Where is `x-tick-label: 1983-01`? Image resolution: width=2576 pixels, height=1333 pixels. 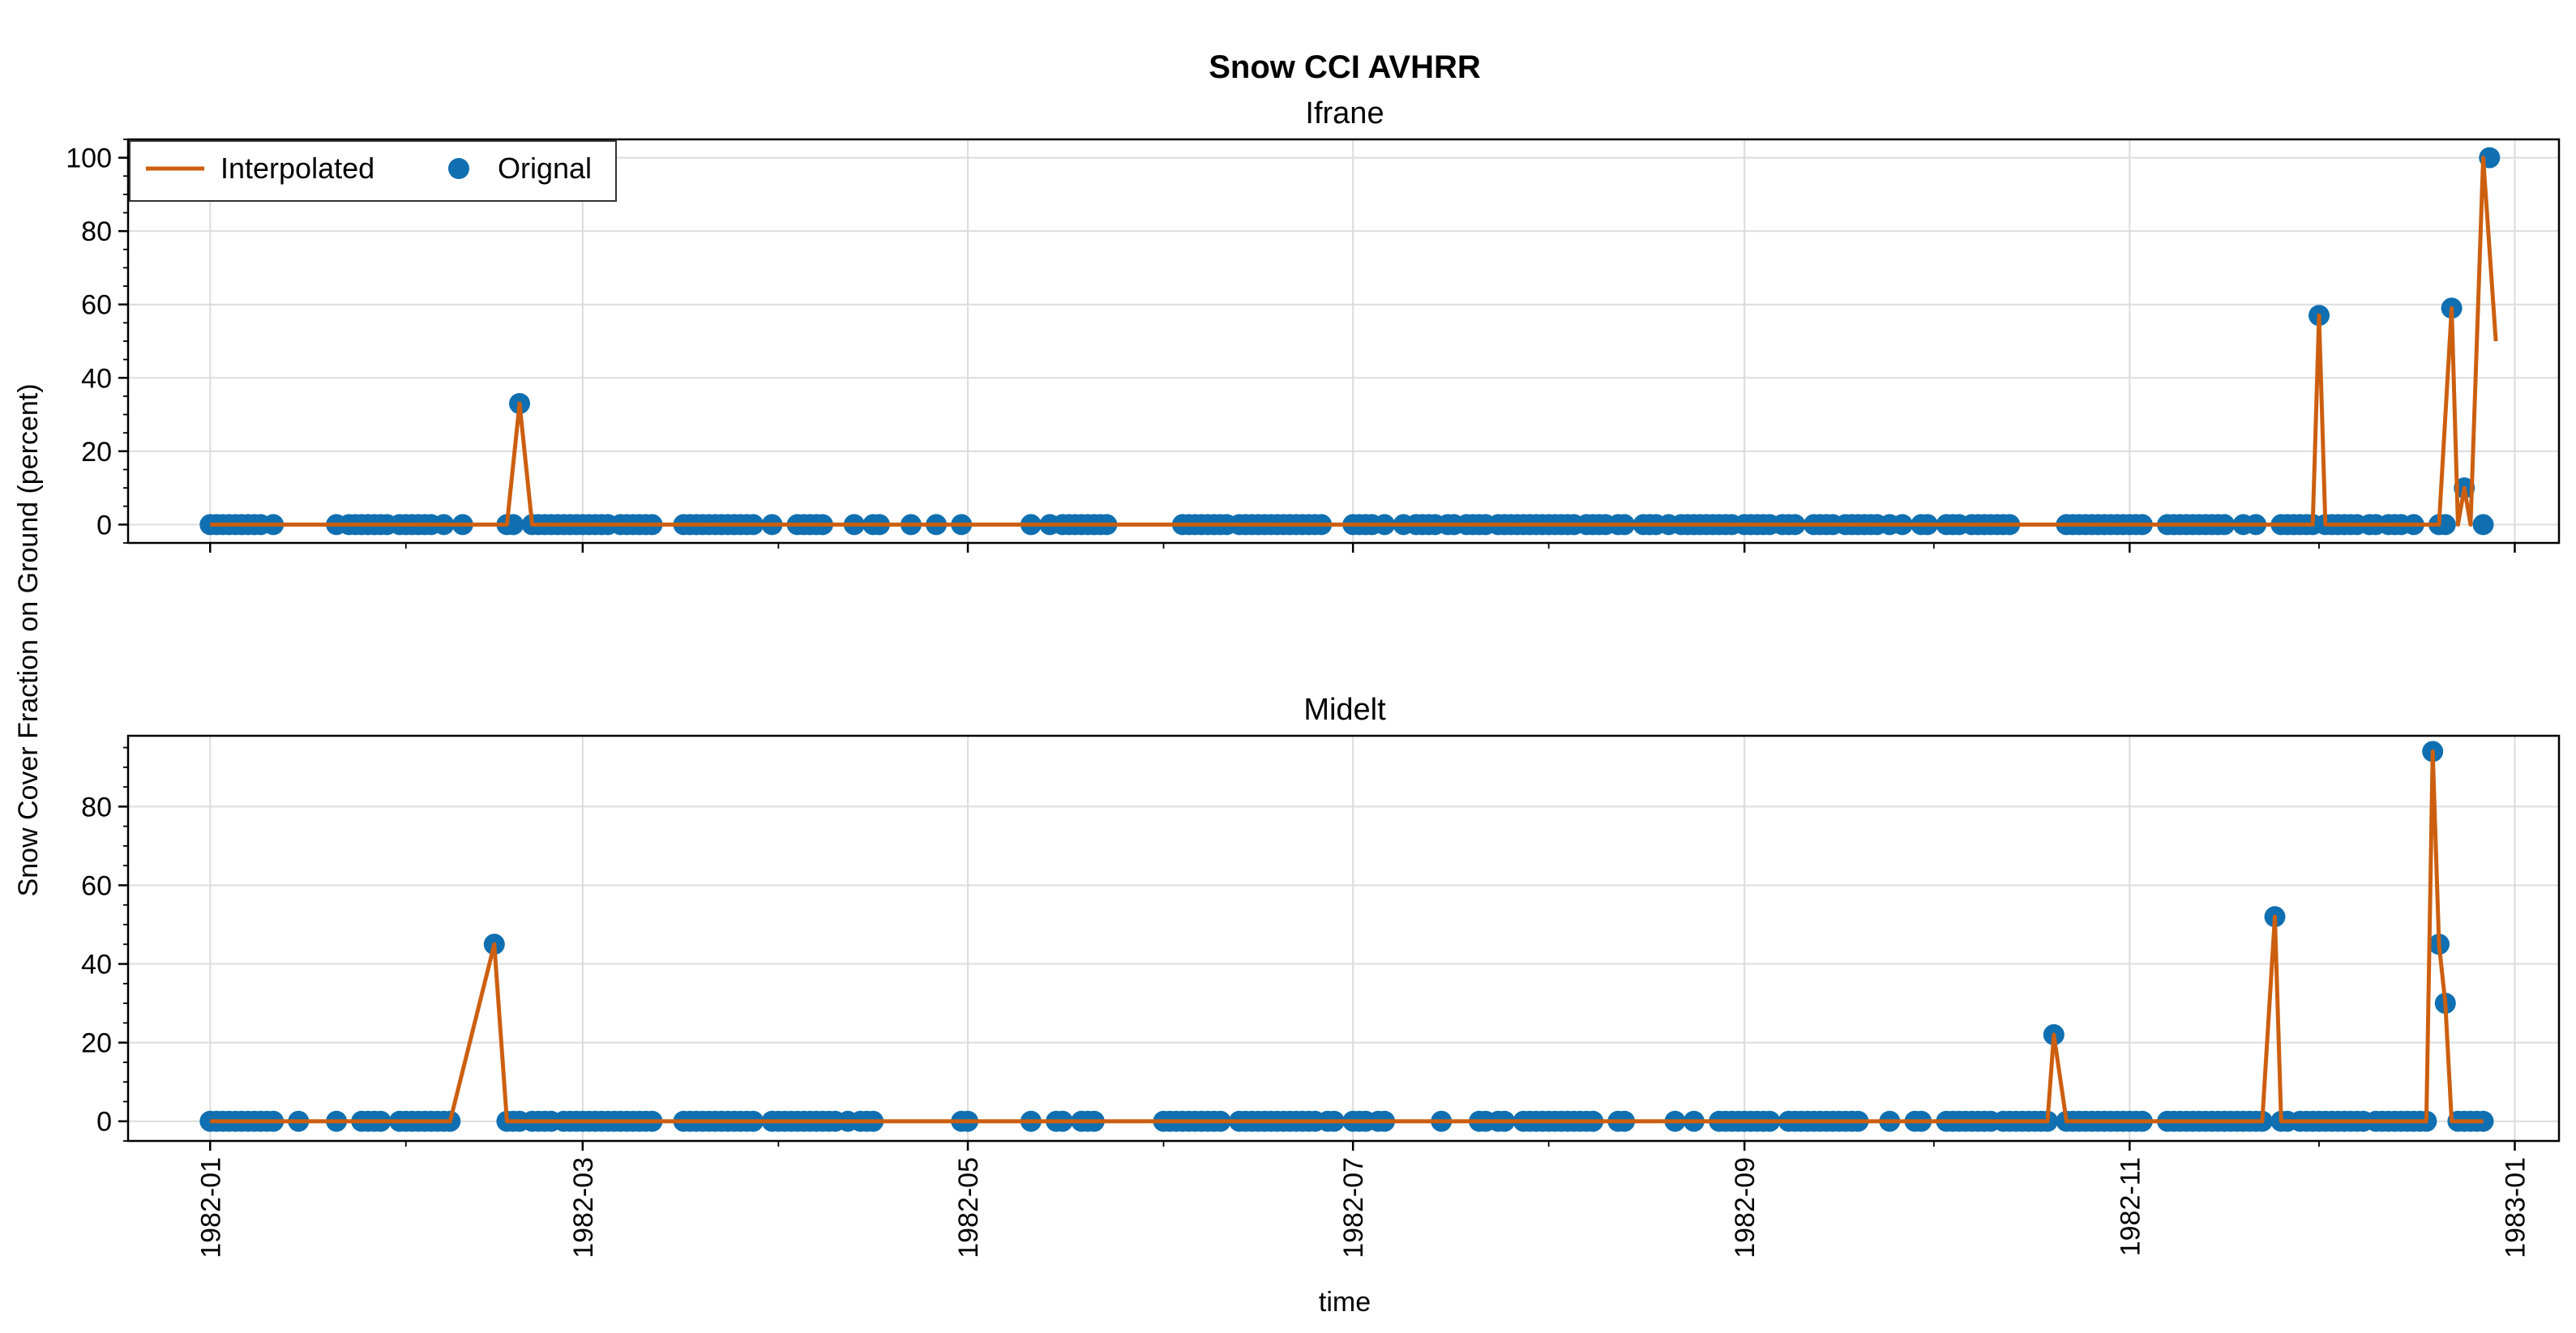
x-tick-label: 1983-01 is located at coordinates (2516, 1207).